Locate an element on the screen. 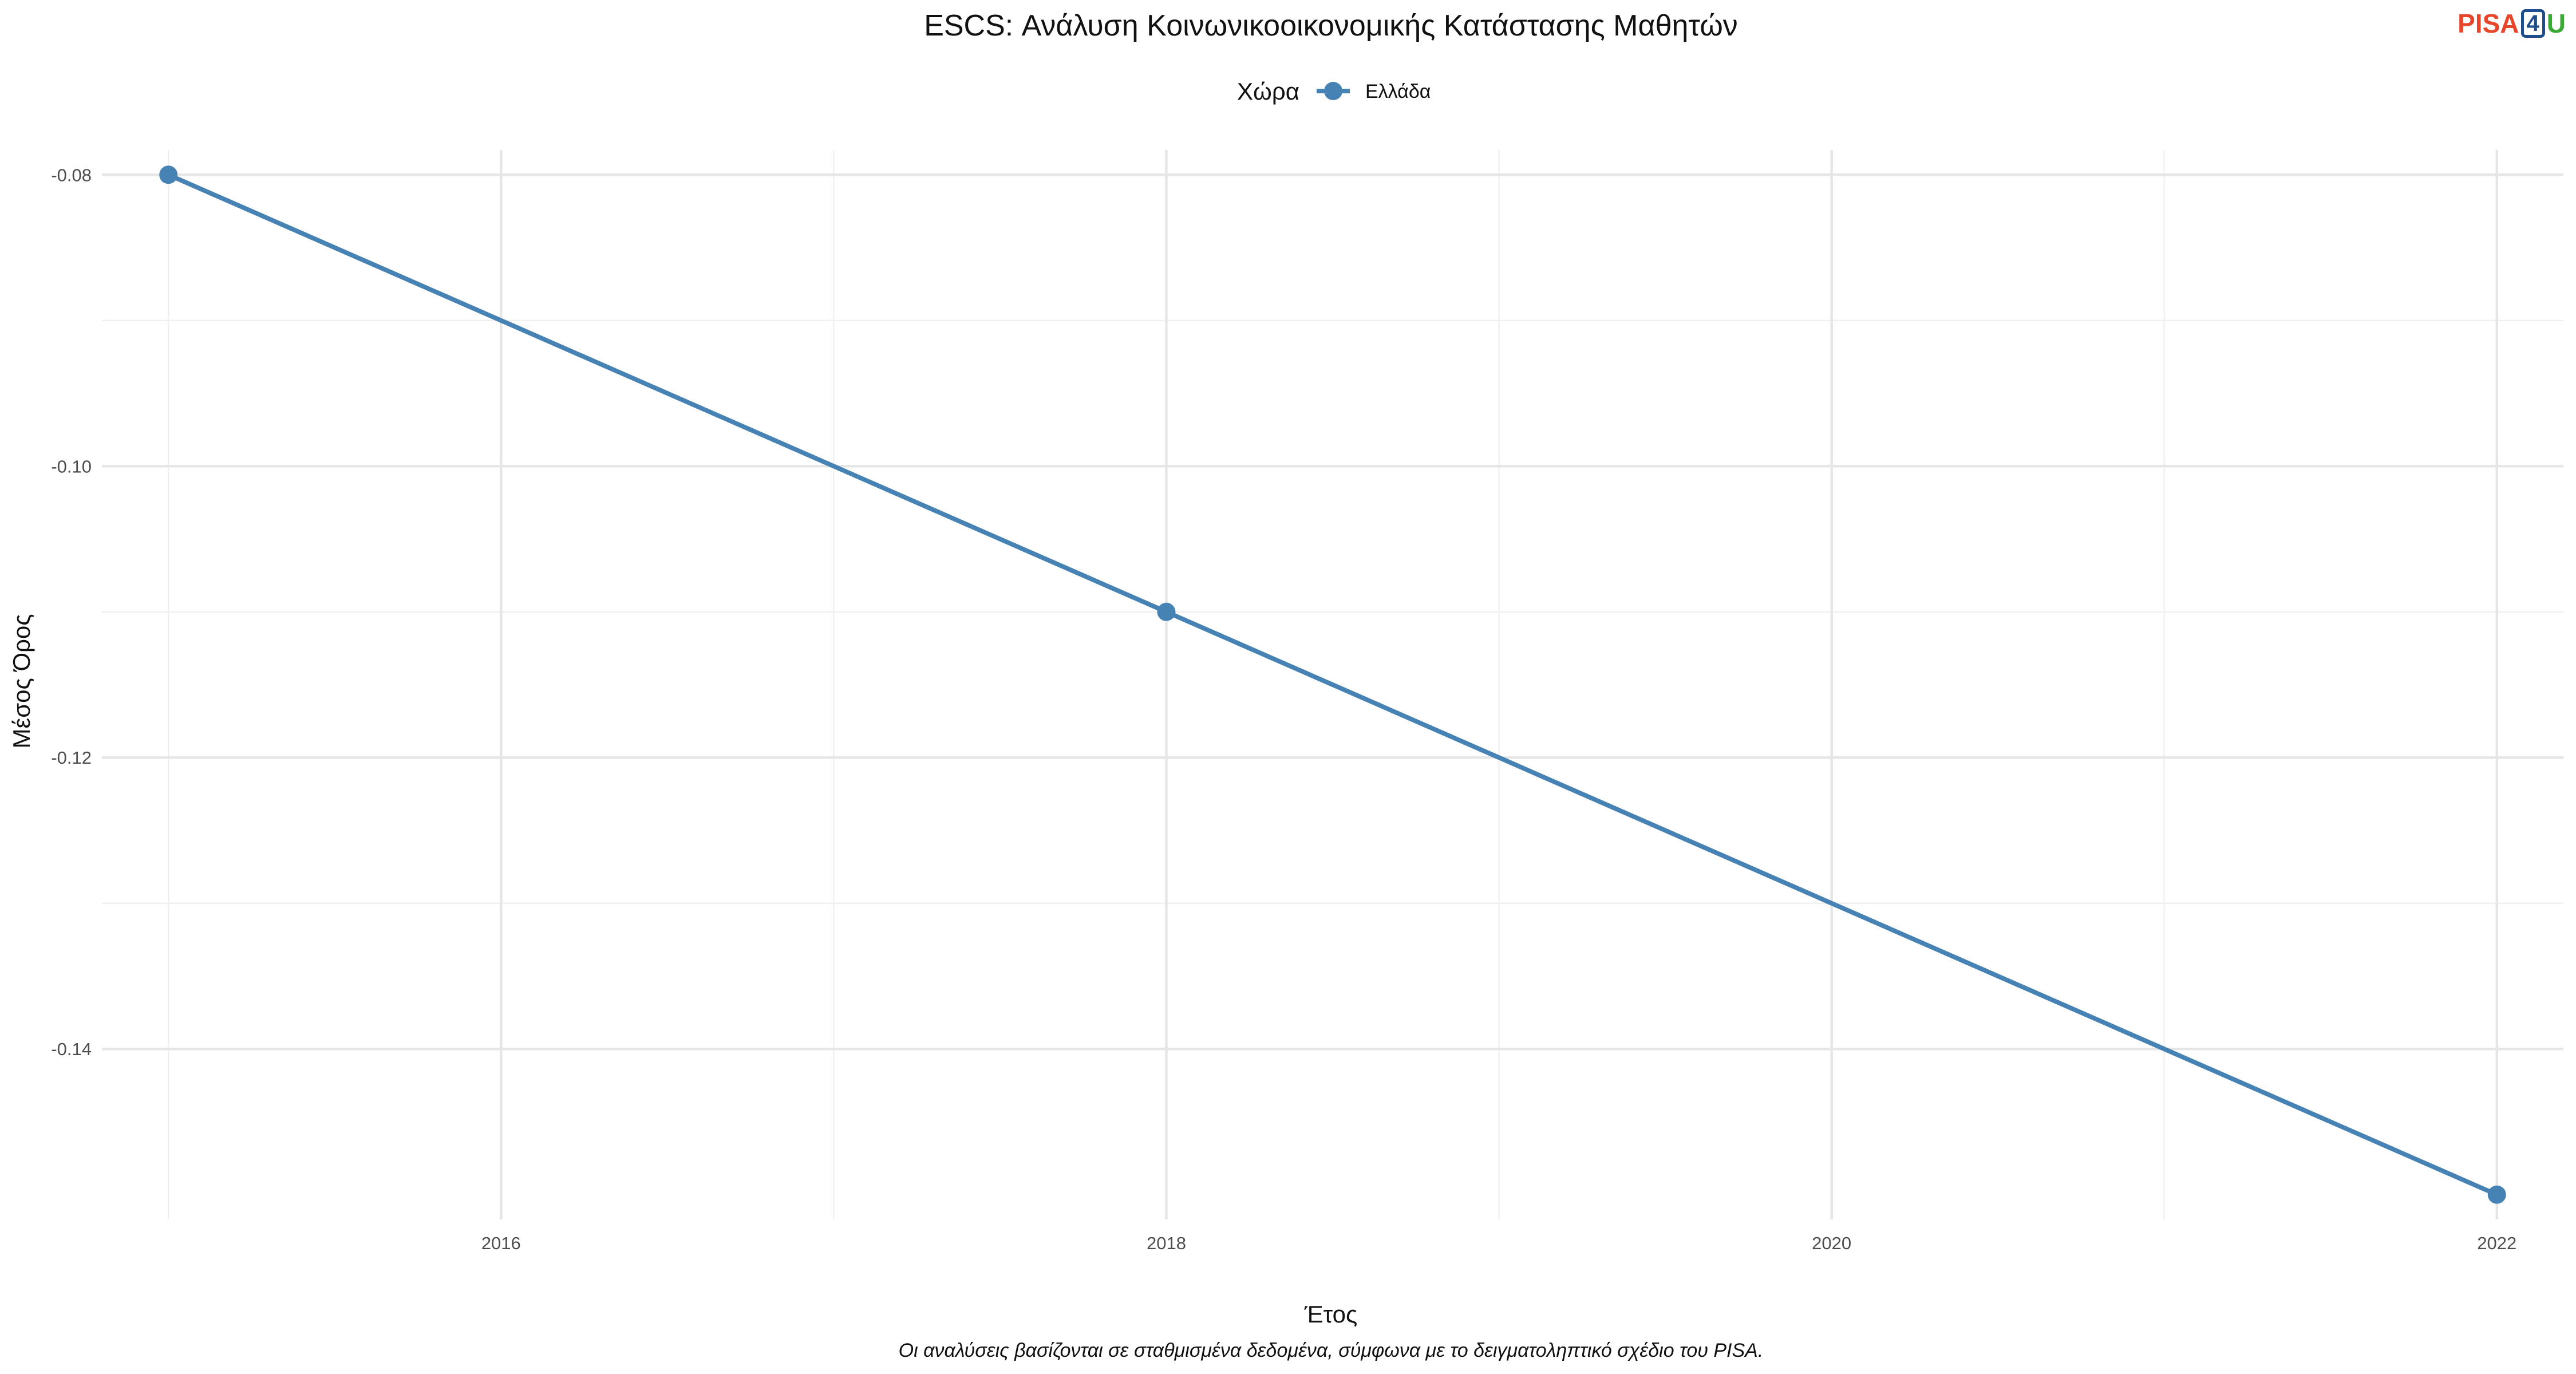 The image size is (2576, 1374). y-tick-label: -0.12 is located at coordinates (71, 758).